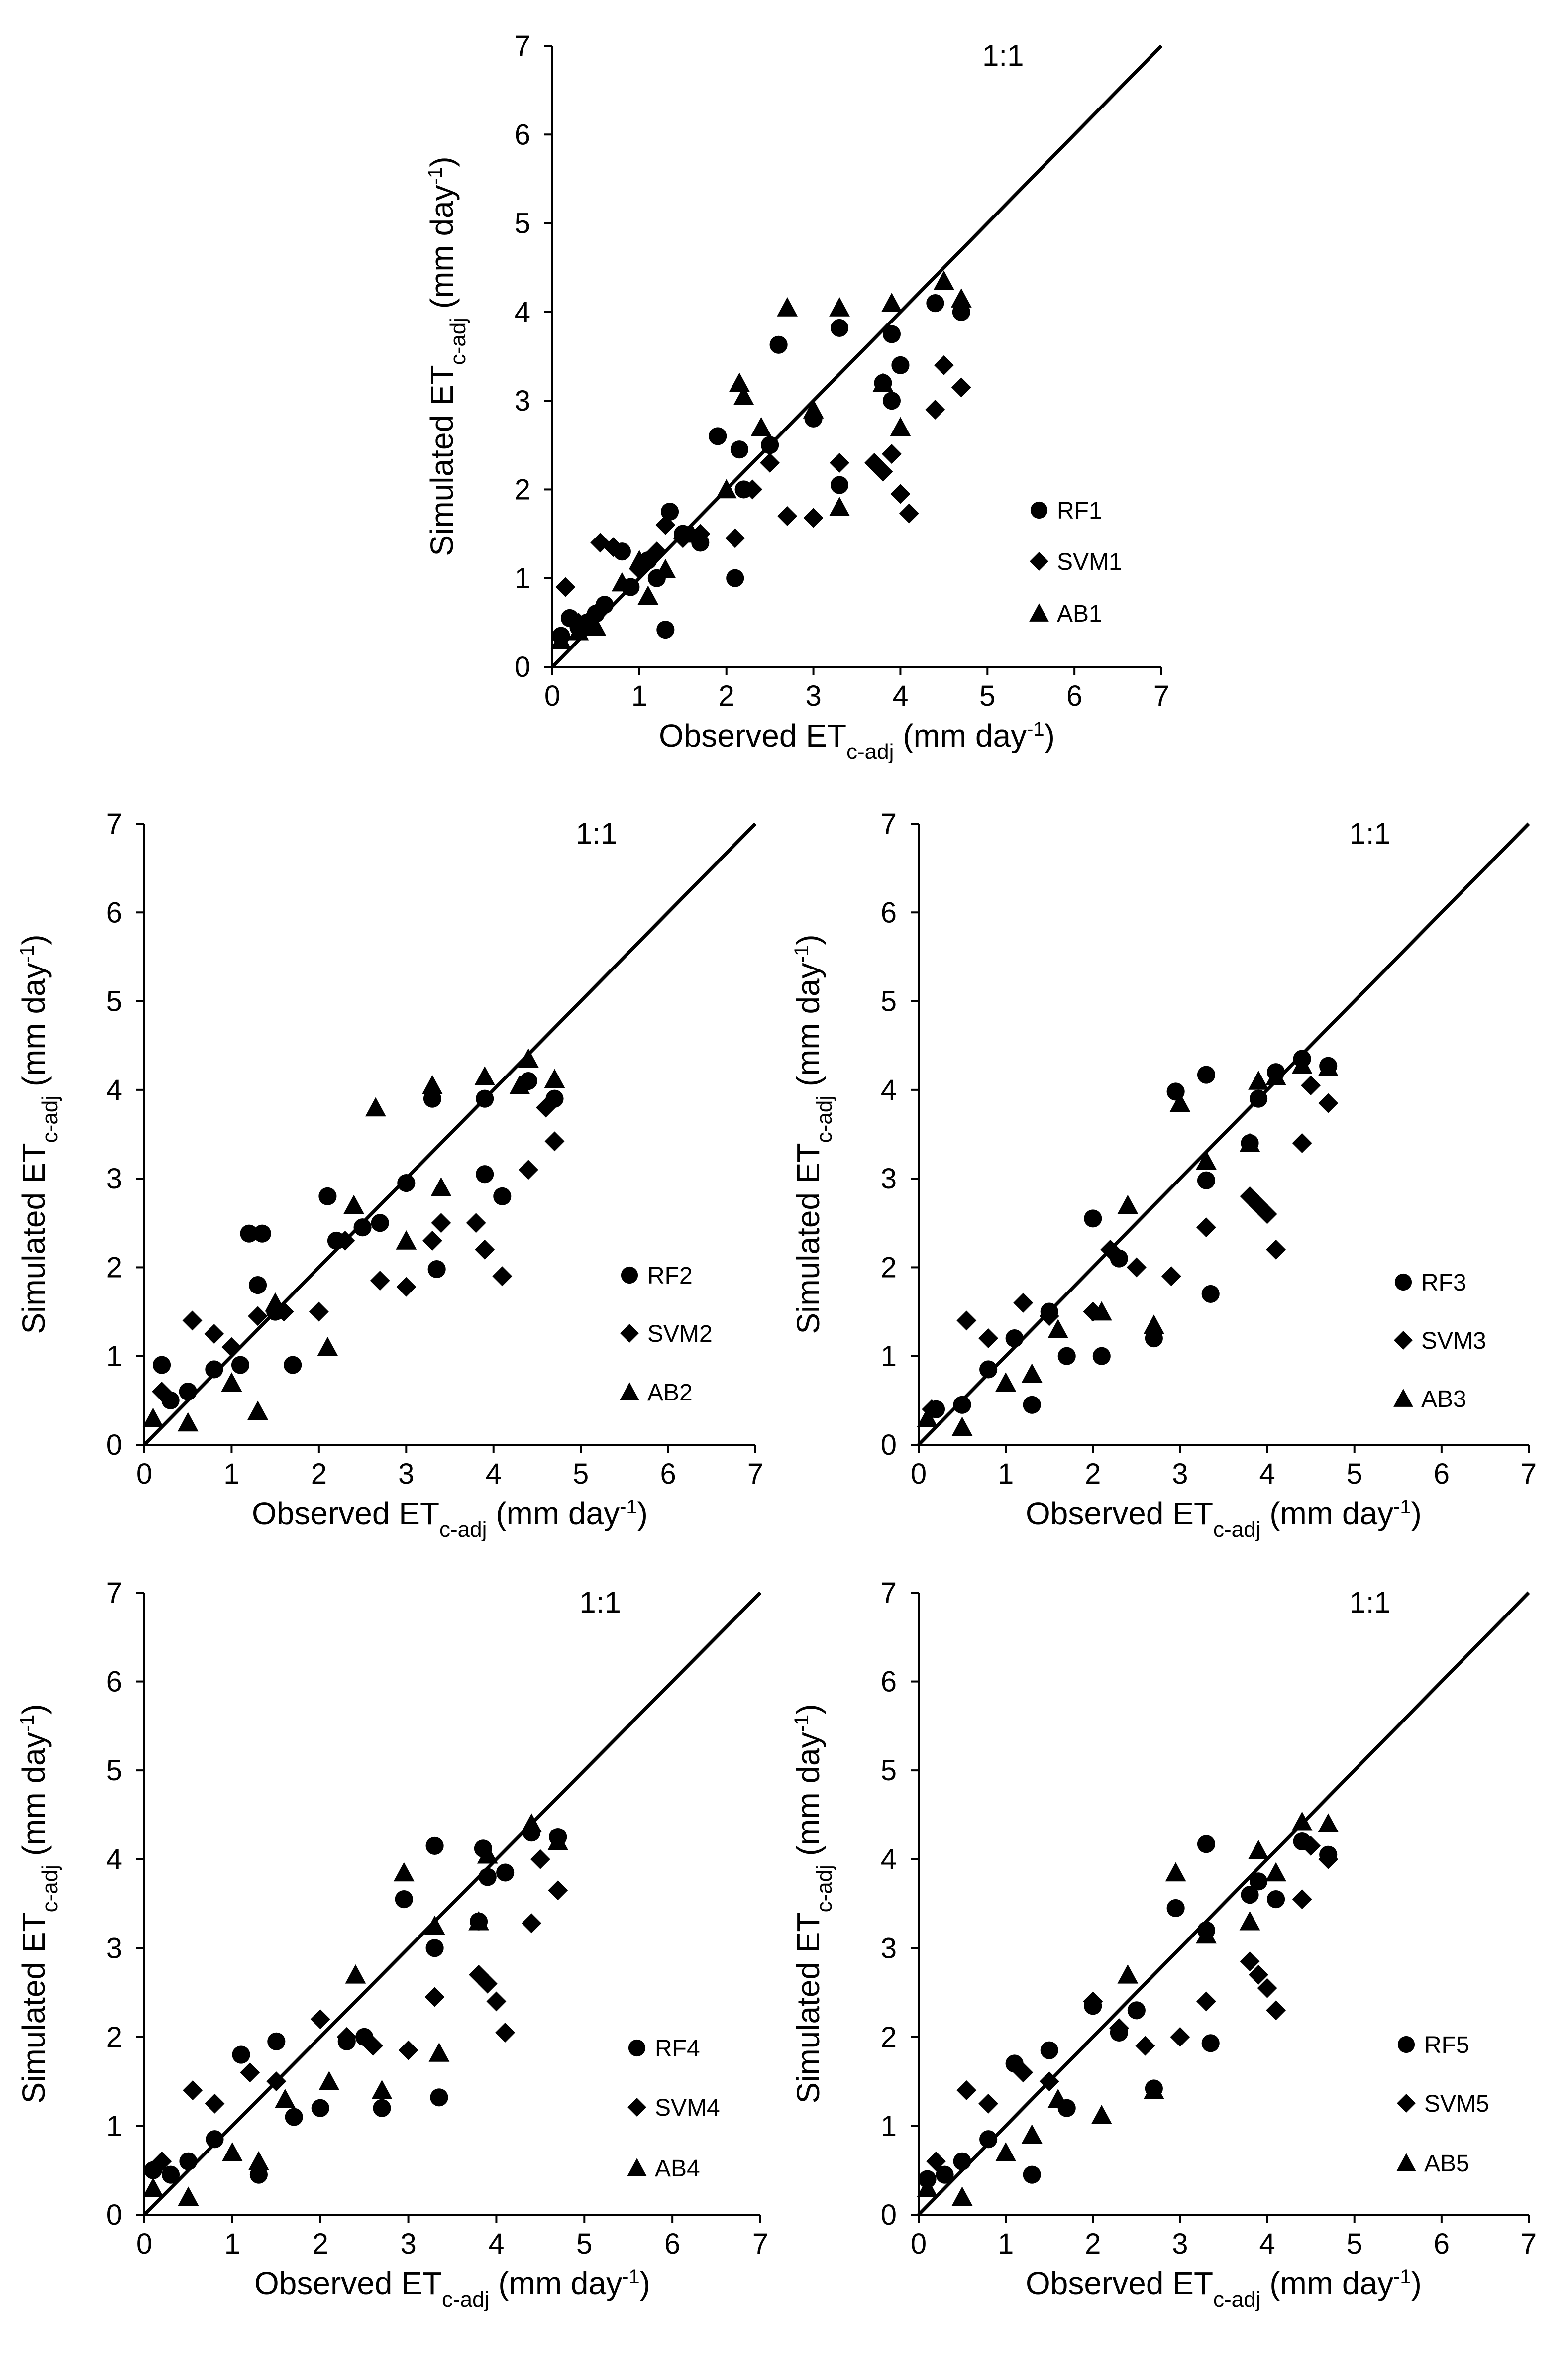 The width and height of the screenshot is (1568, 2368). Describe the element at coordinates (1430, 1283) in the screenshot. I see `legend-item-RF3: RF3` at that location.